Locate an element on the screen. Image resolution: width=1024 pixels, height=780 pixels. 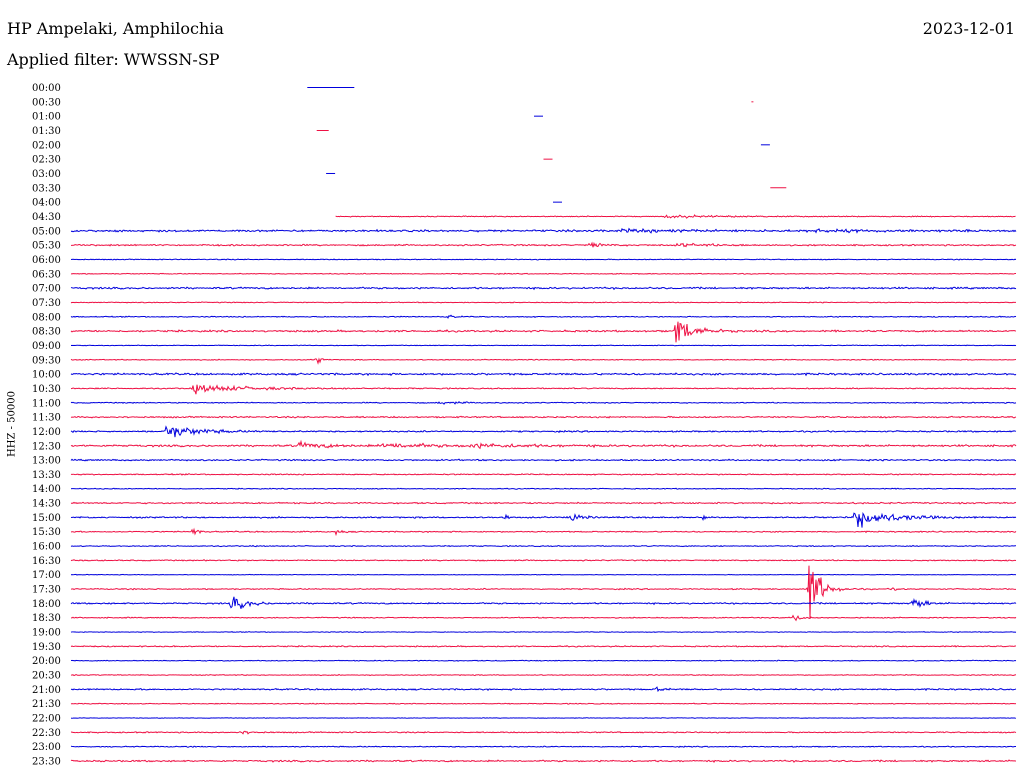
row-time-label: 19:30 is located at coordinates (46, 647).